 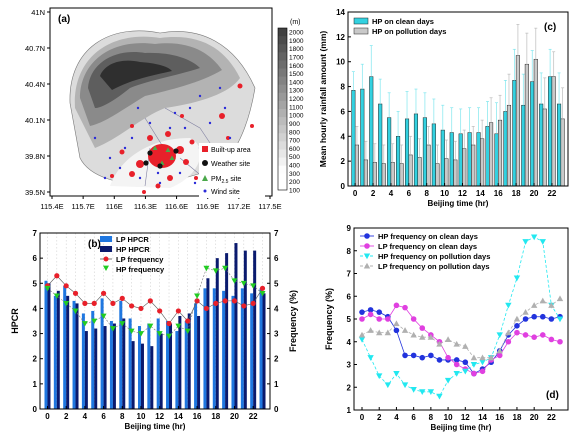 What do you see at coordinates (295, 22) in the screenshot?
I see `colorbar-unit: (m)` at bounding box center [295, 22].